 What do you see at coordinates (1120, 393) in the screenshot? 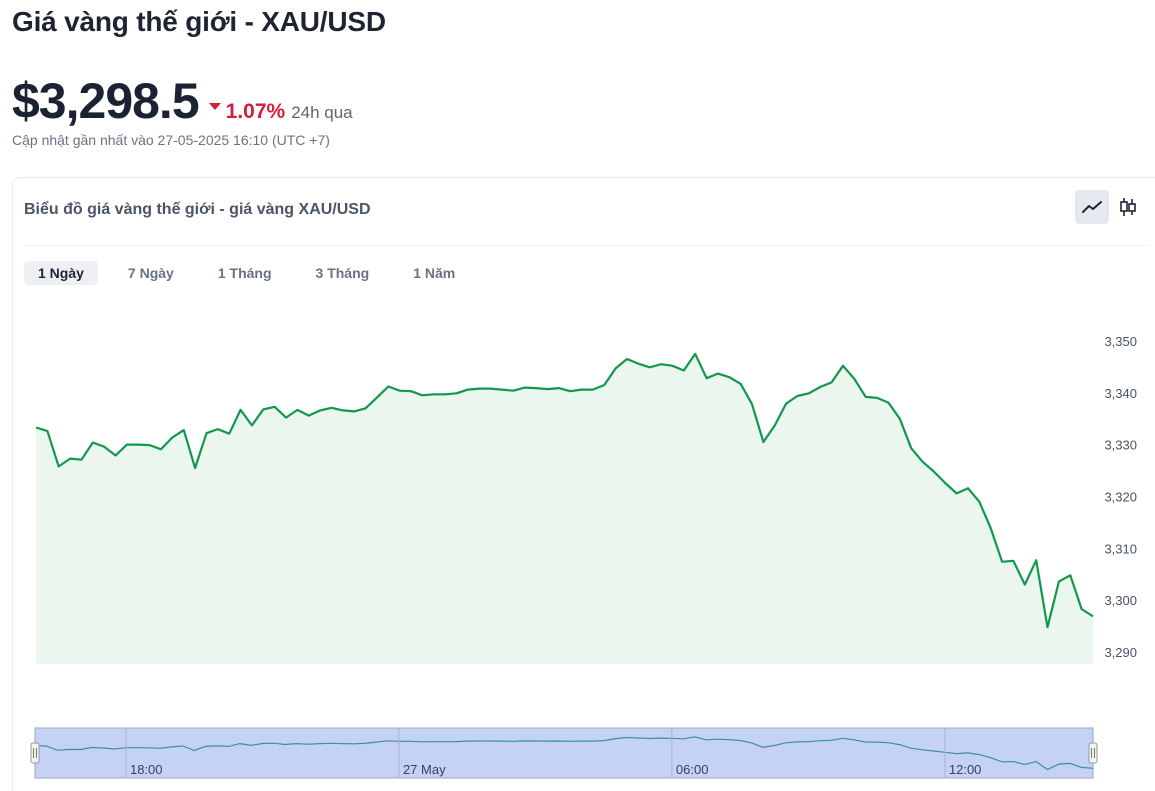
I see `y-tick-label: 3,340` at bounding box center [1120, 393].